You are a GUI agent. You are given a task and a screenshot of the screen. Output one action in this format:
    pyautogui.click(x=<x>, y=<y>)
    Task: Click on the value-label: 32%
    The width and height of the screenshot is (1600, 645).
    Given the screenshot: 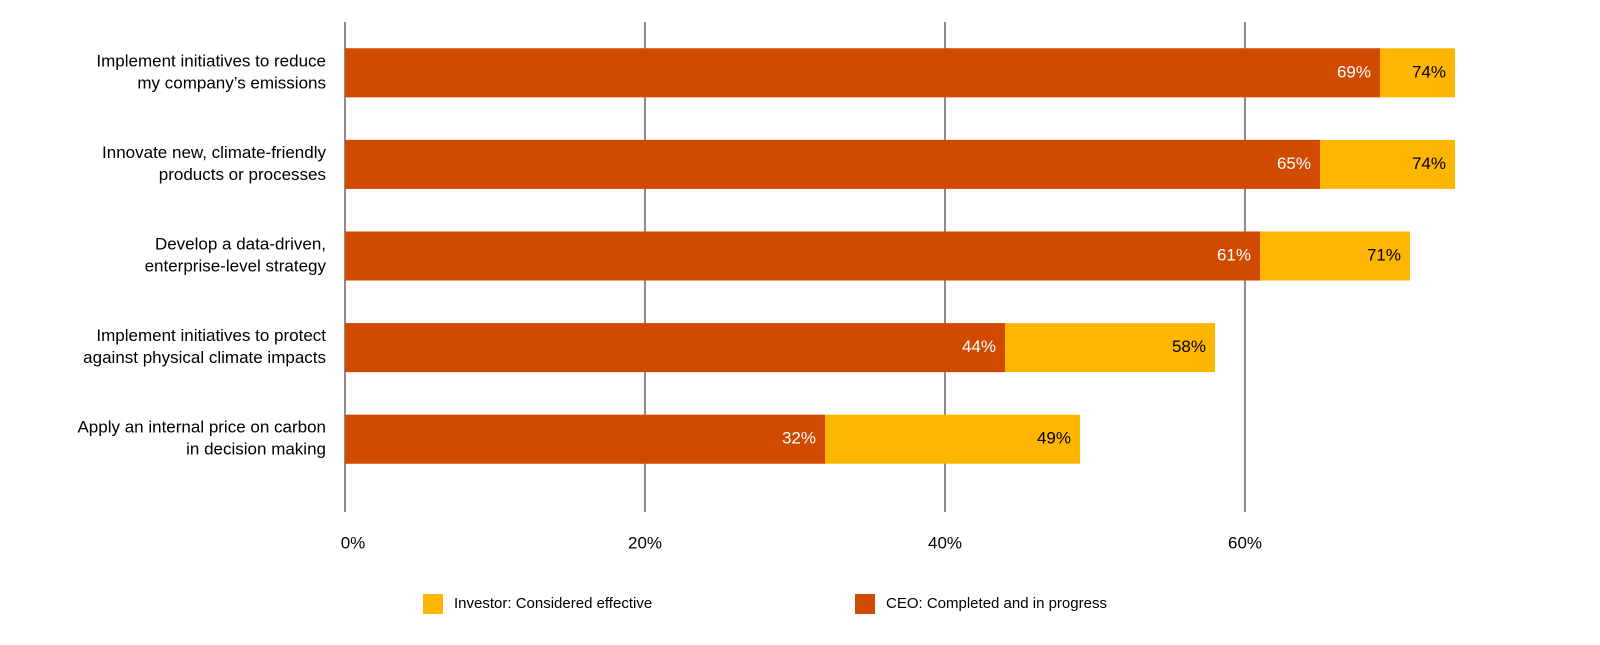 What is the action you would take?
    pyautogui.click(x=799, y=438)
    